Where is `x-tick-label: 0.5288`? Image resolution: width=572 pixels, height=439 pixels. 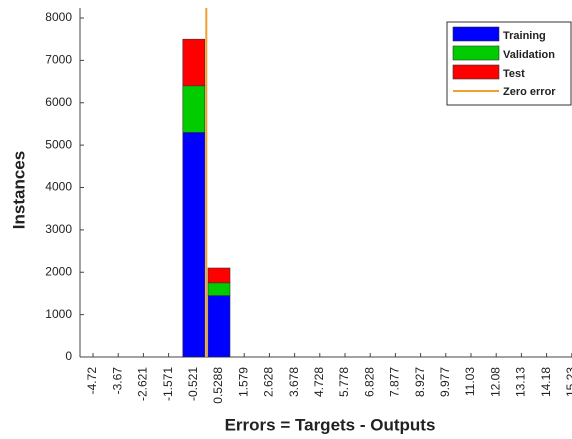 x-tick-label: 0.5288 is located at coordinates (218, 385).